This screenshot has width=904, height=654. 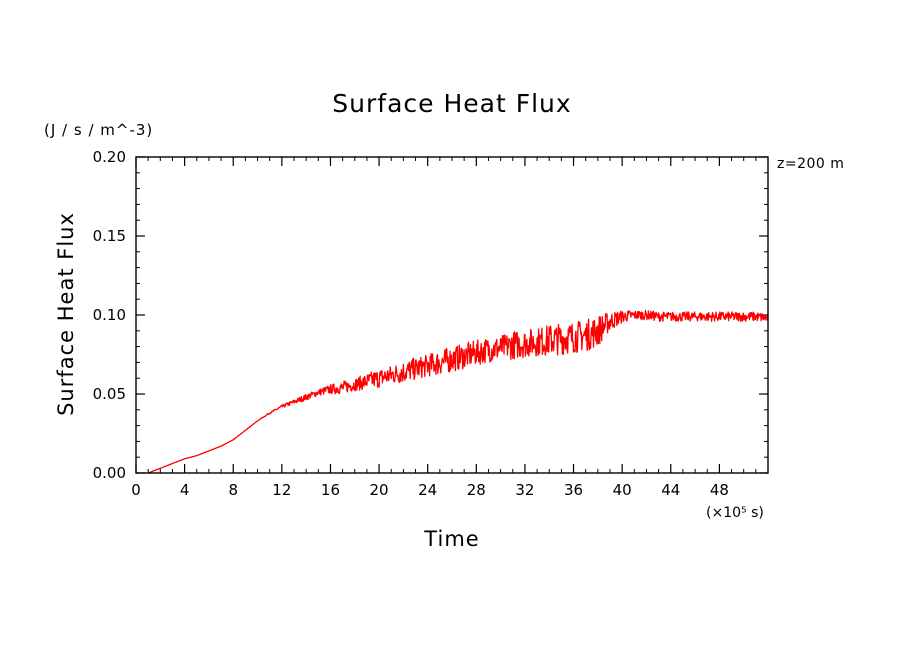 What do you see at coordinates (109, 157) in the screenshot?
I see `y-tick-label: 0.20` at bounding box center [109, 157].